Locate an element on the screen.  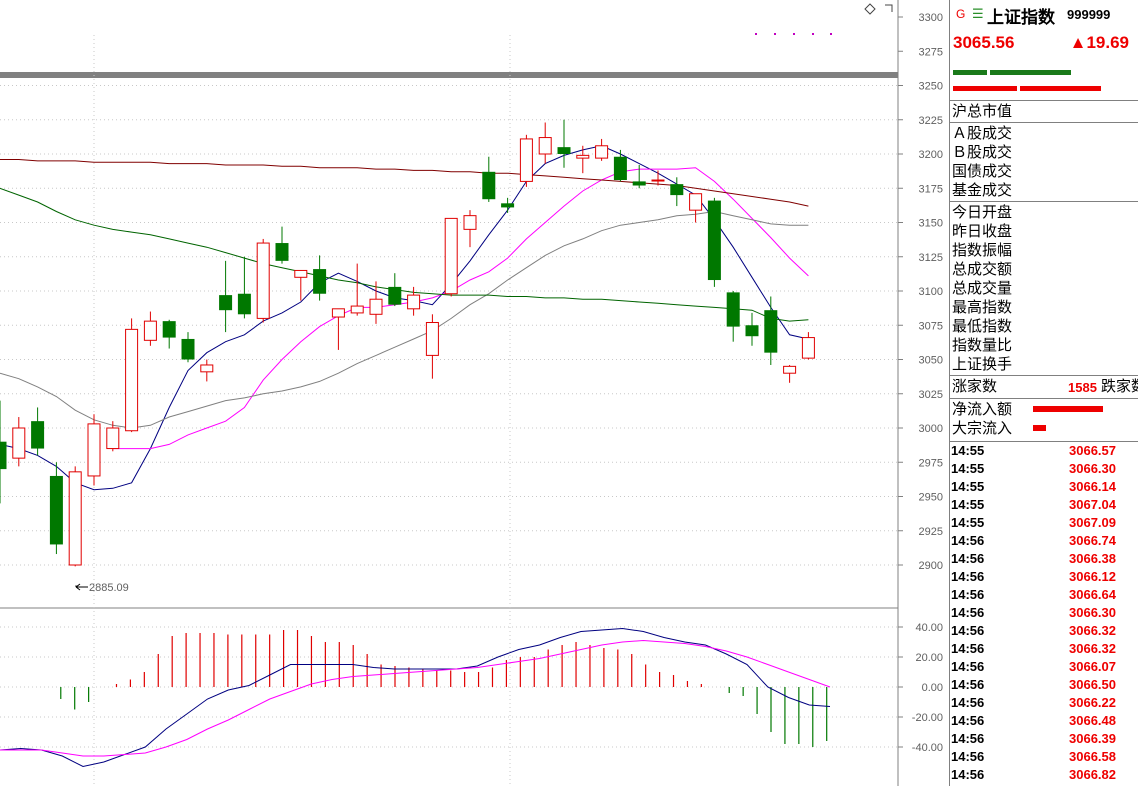
macd-tick-label: 20.00 is located at coordinates (929, 658).